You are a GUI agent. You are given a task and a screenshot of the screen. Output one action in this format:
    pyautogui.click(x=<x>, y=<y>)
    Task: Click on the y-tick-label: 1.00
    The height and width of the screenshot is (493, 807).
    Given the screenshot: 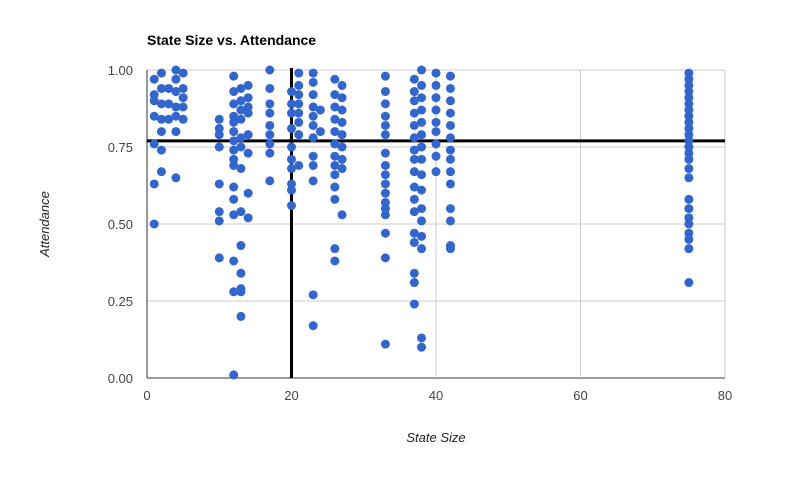 What is the action you would take?
    pyautogui.click(x=120, y=70)
    